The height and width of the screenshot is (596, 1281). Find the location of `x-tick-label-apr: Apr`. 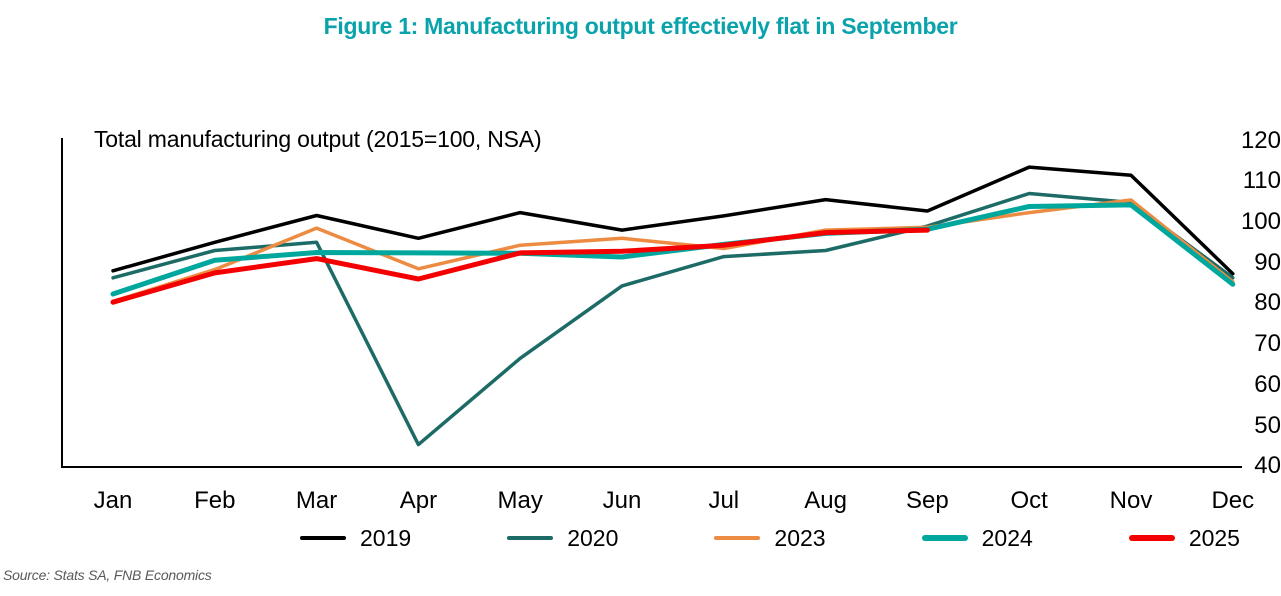

x-tick-label-apr: Apr is located at coordinates (418, 500).